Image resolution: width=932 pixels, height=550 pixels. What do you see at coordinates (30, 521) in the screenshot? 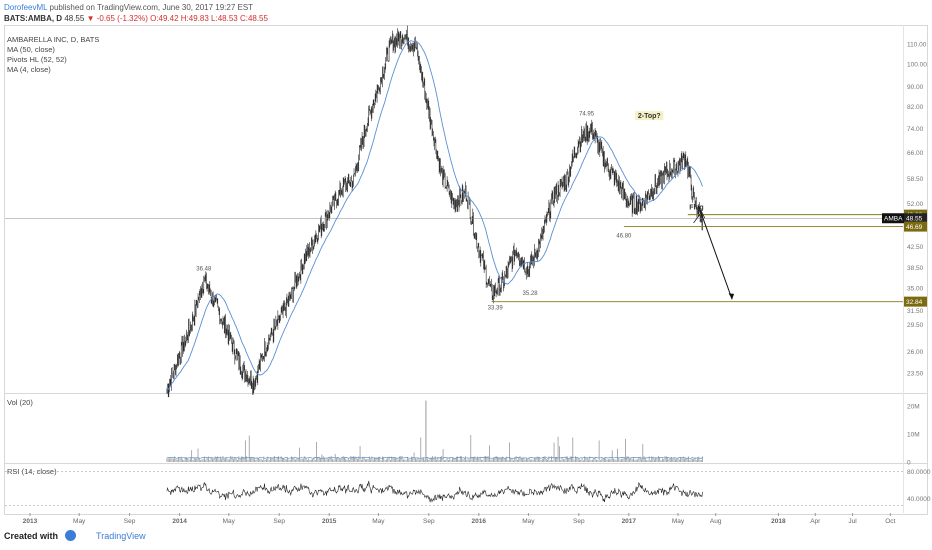
I see `x-tick-label: 2013` at bounding box center [30, 521].